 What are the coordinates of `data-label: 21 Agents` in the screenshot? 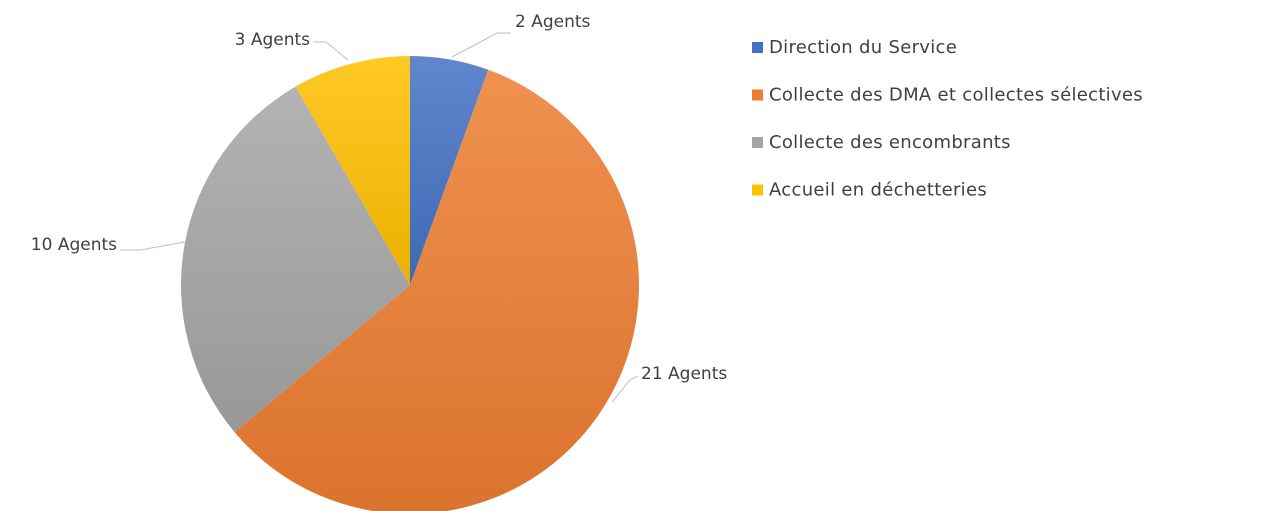 It's located at (684, 374).